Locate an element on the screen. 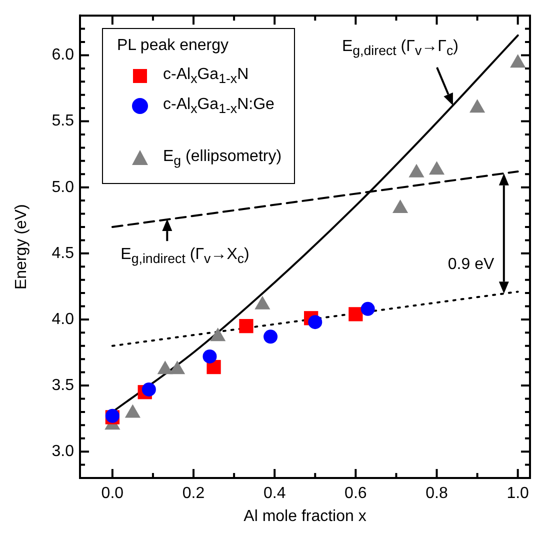 Image resolution: width=542 pixels, height=536 pixels. annotation: E$_{g,indirect}$ (Γ$_{v}$→X$_{c}$) is located at coordinates (185, 256).